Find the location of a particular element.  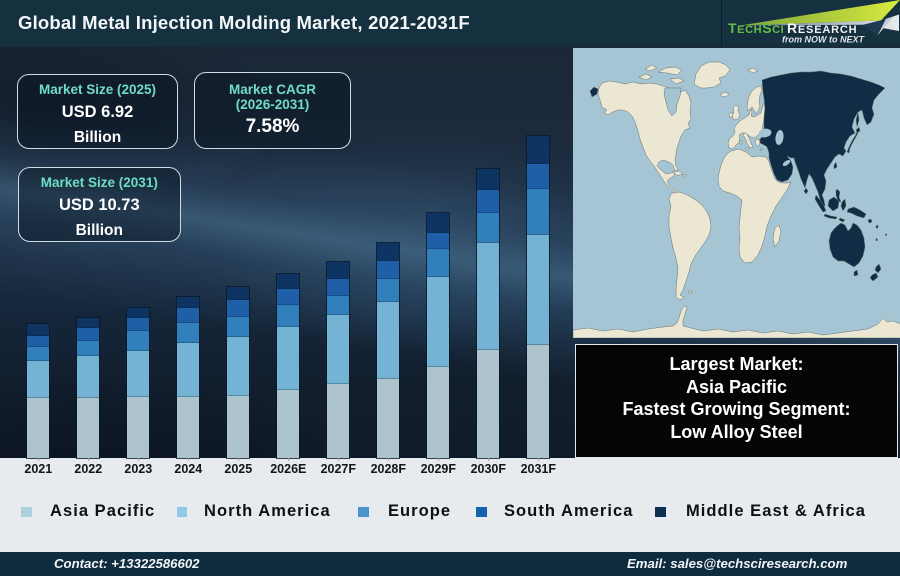

svg-text: from NOW to NEXT is located at coordinates (823, 40).